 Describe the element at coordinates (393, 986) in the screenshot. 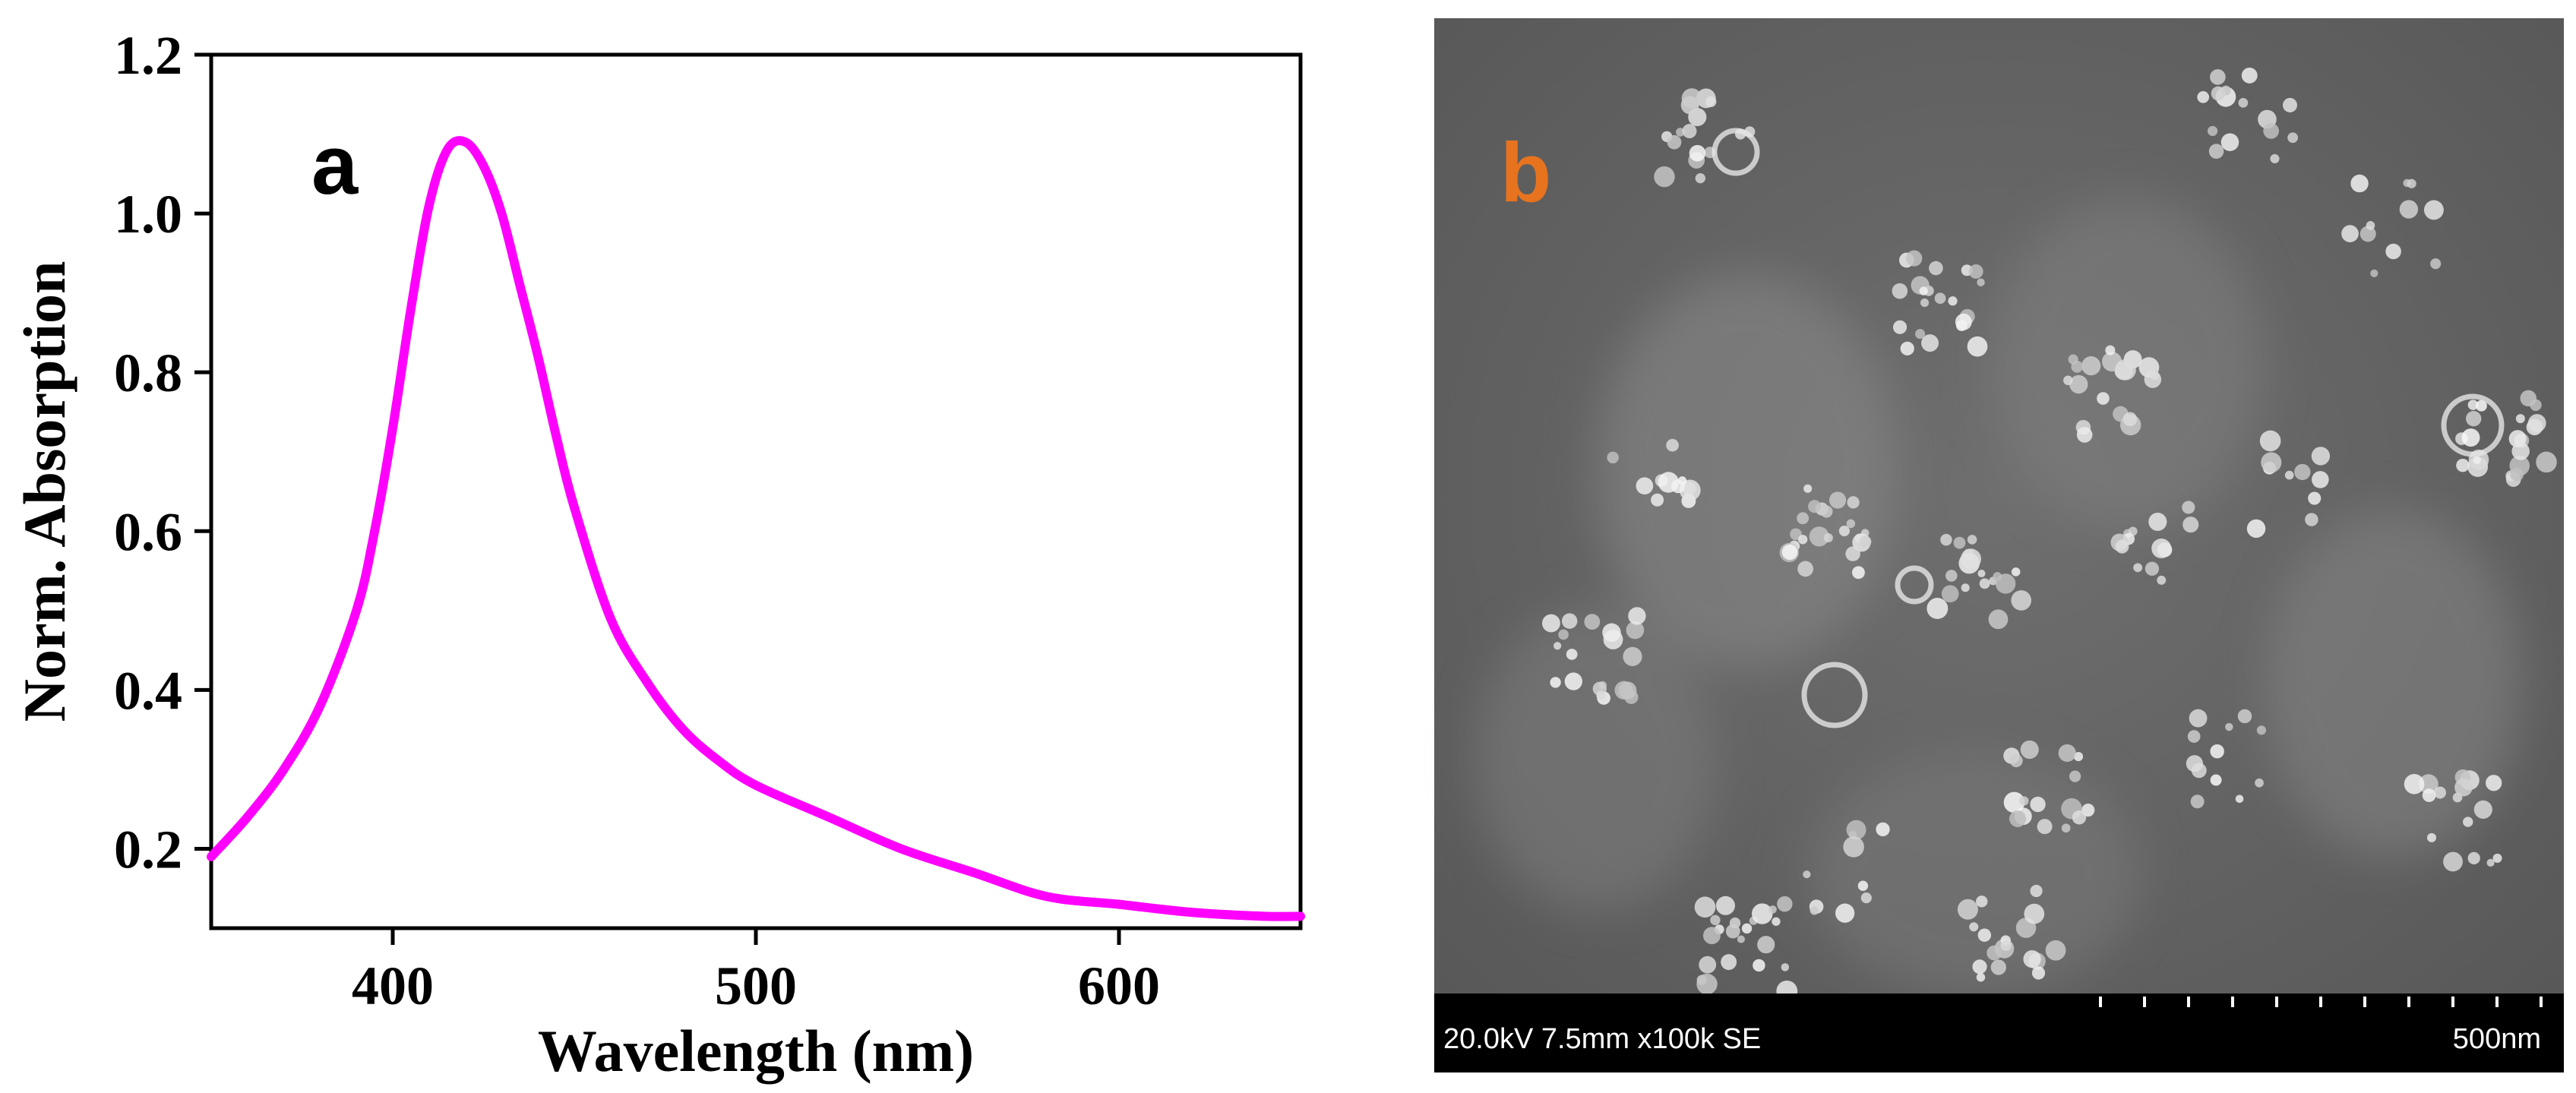

I see `x-tick-label: 400` at that location.